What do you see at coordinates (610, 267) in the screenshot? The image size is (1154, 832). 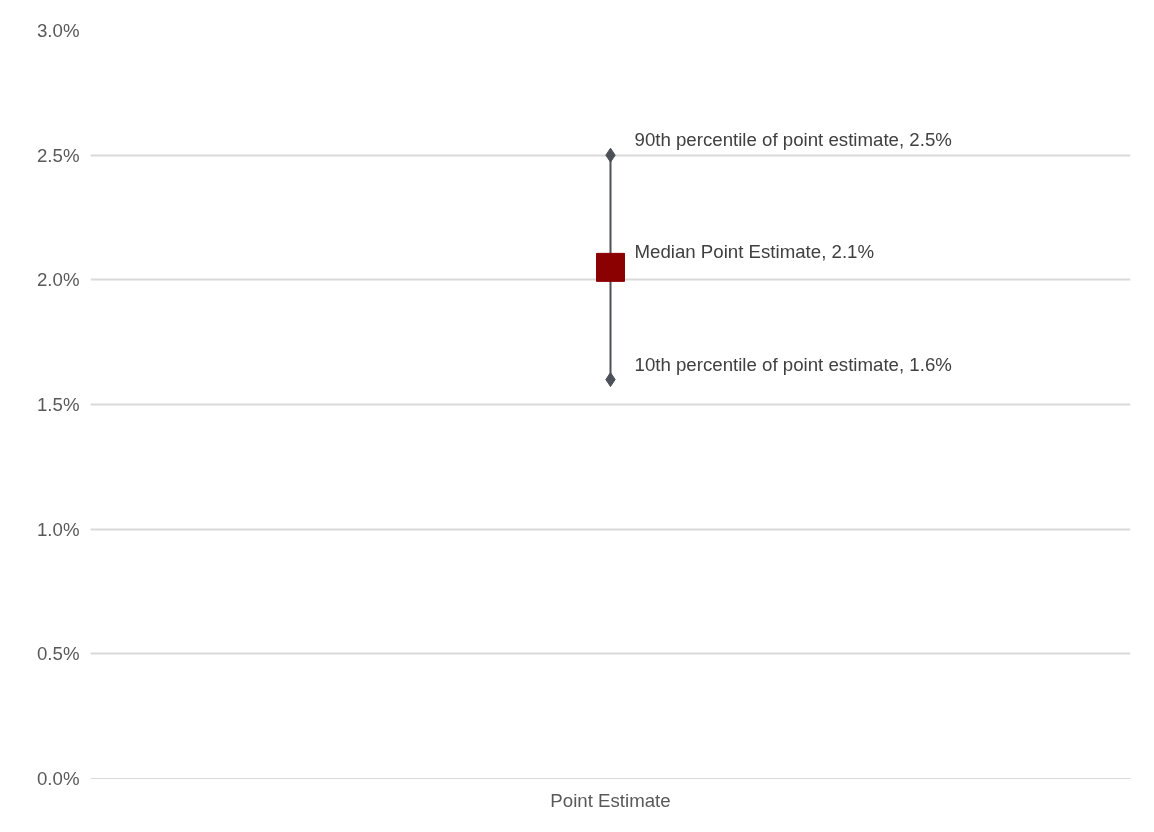 I see `point` at bounding box center [610, 267].